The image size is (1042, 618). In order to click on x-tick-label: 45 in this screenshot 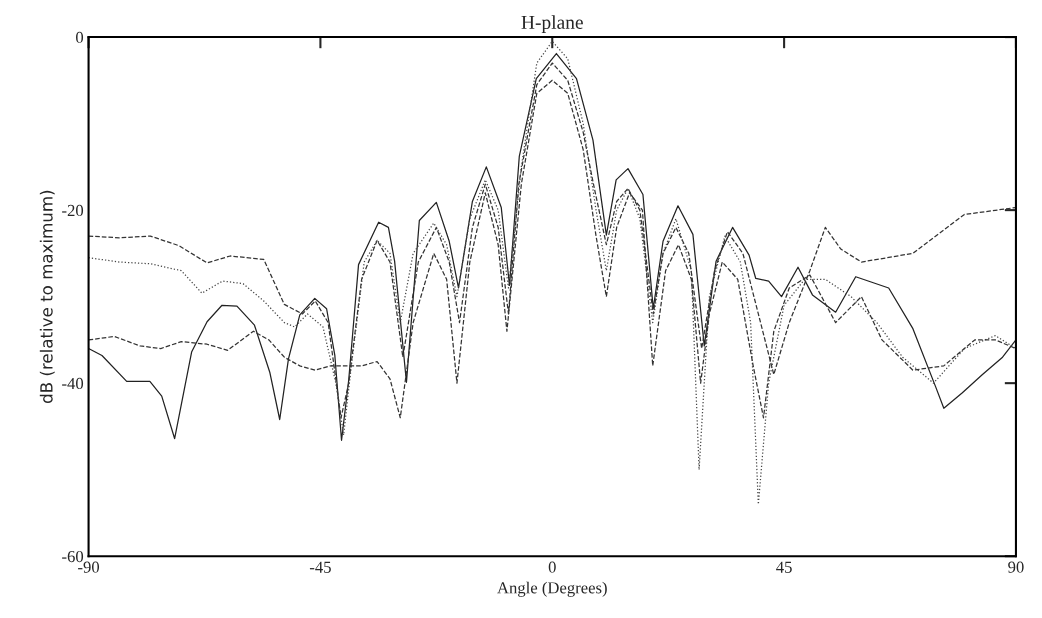, I will do `click(784, 567)`.